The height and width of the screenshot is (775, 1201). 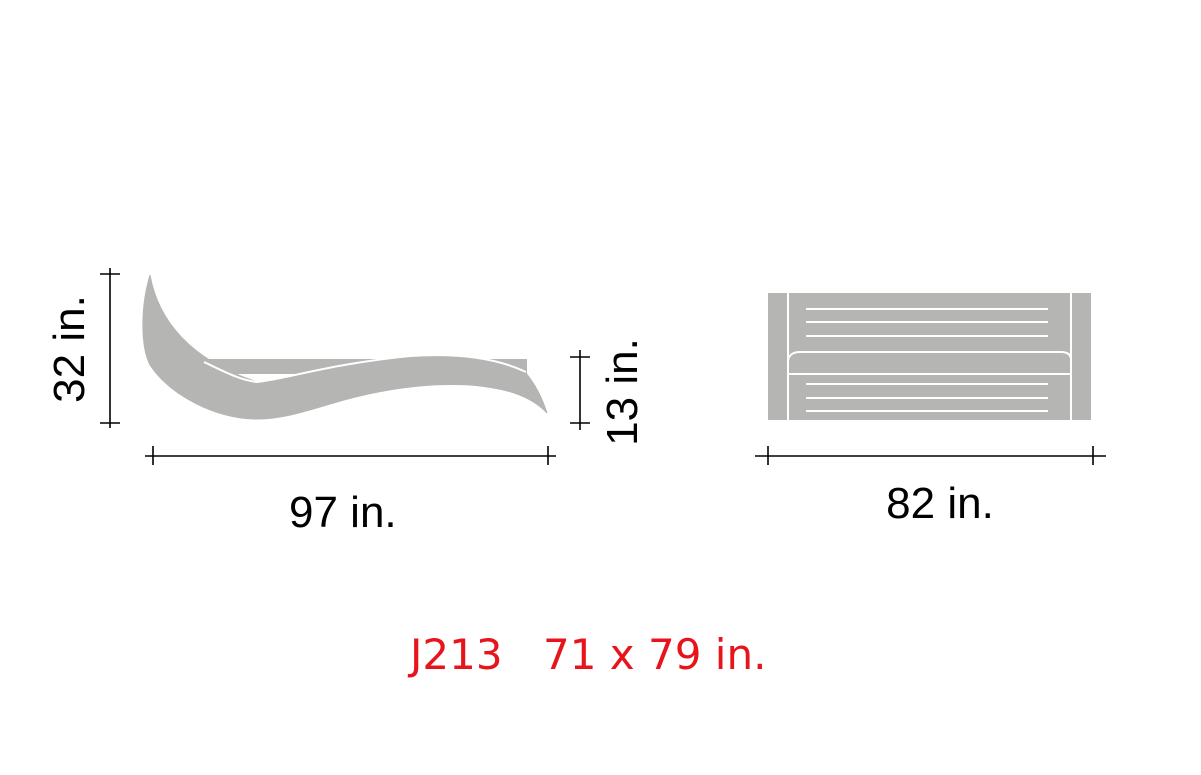 What do you see at coordinates (929, 363) in the screenshot?
I see `lounger-cushion-fold` at bounding box center [929, 363].